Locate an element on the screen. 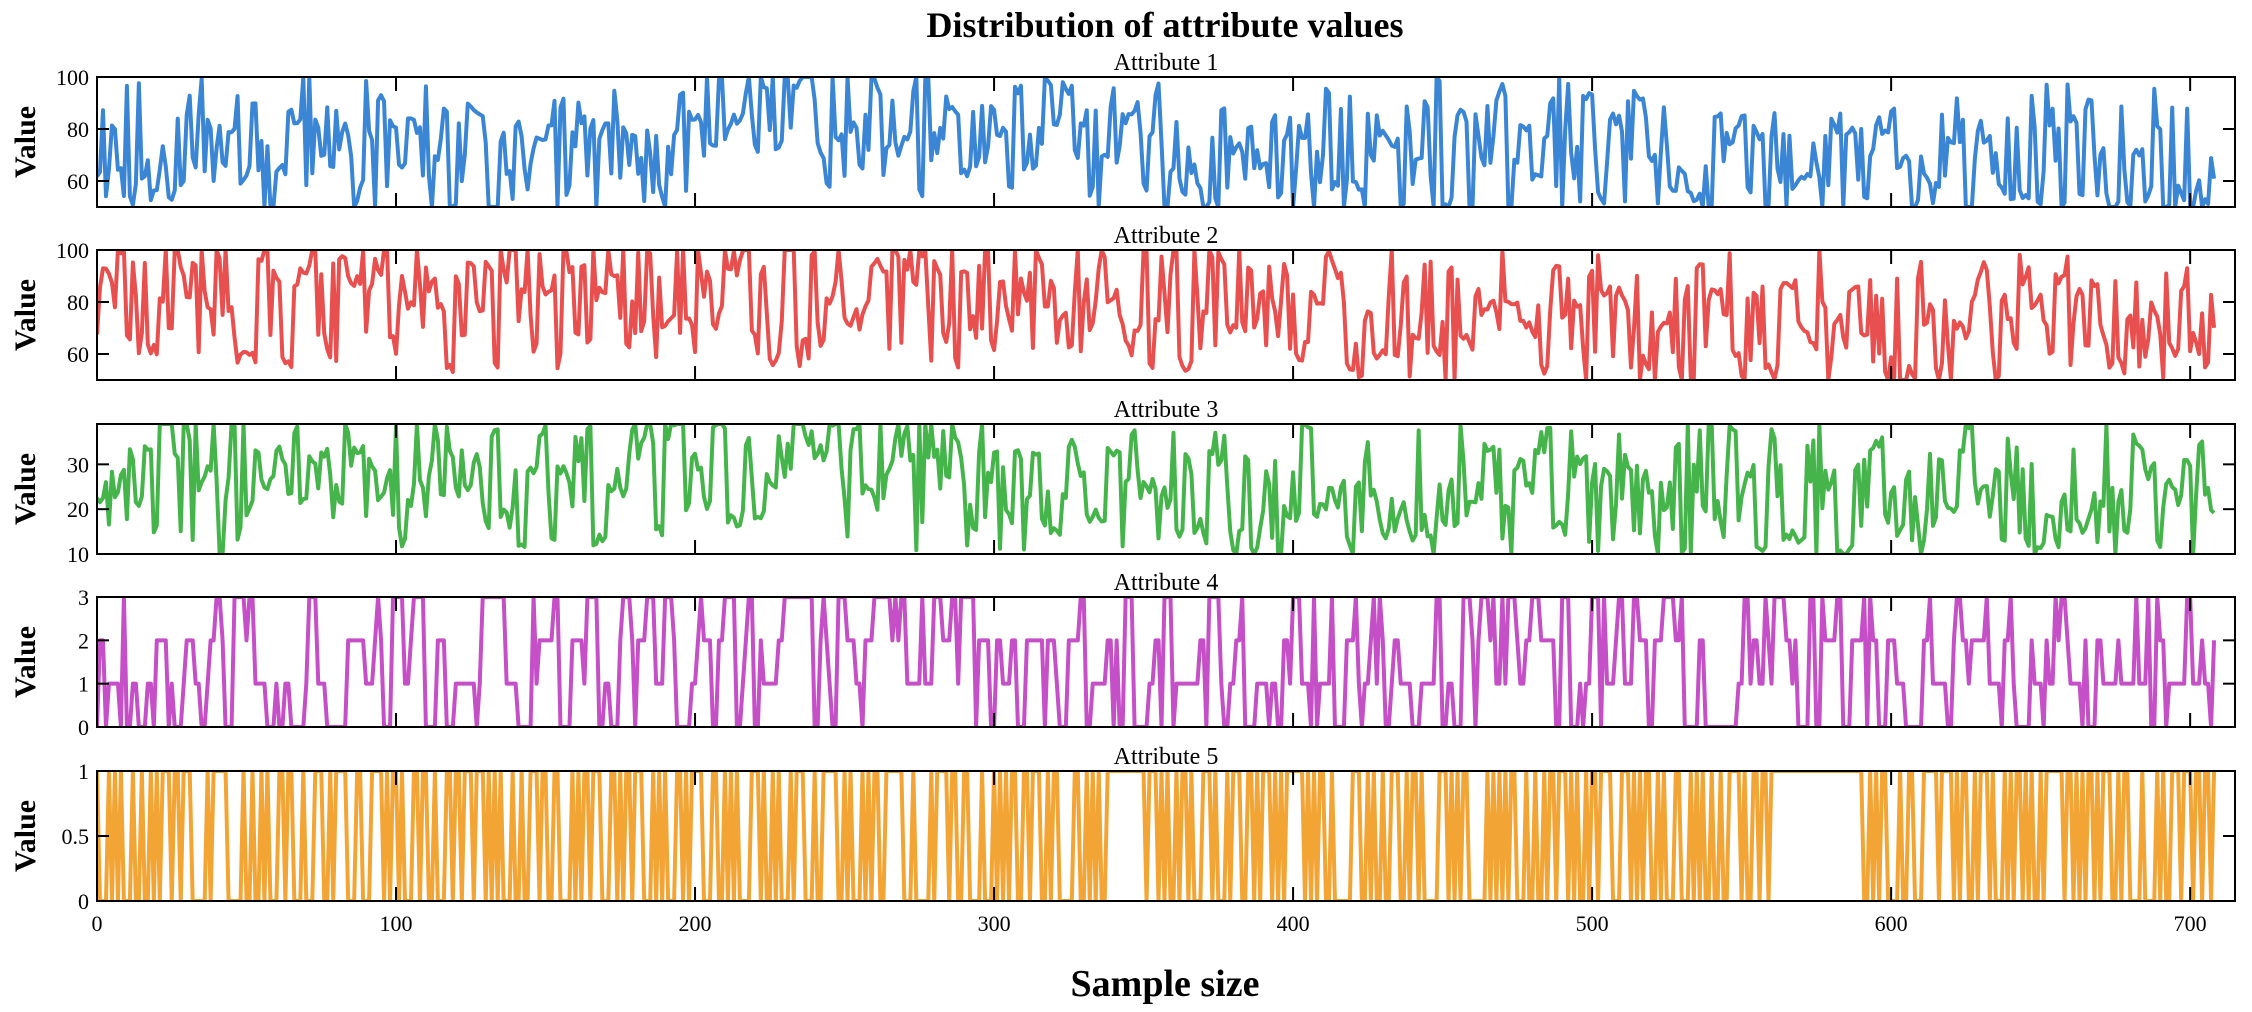 The width and height of the screenshot is (2252, 1012). y-tick-label-4-0: 0 is located at coordinates (83, 727).